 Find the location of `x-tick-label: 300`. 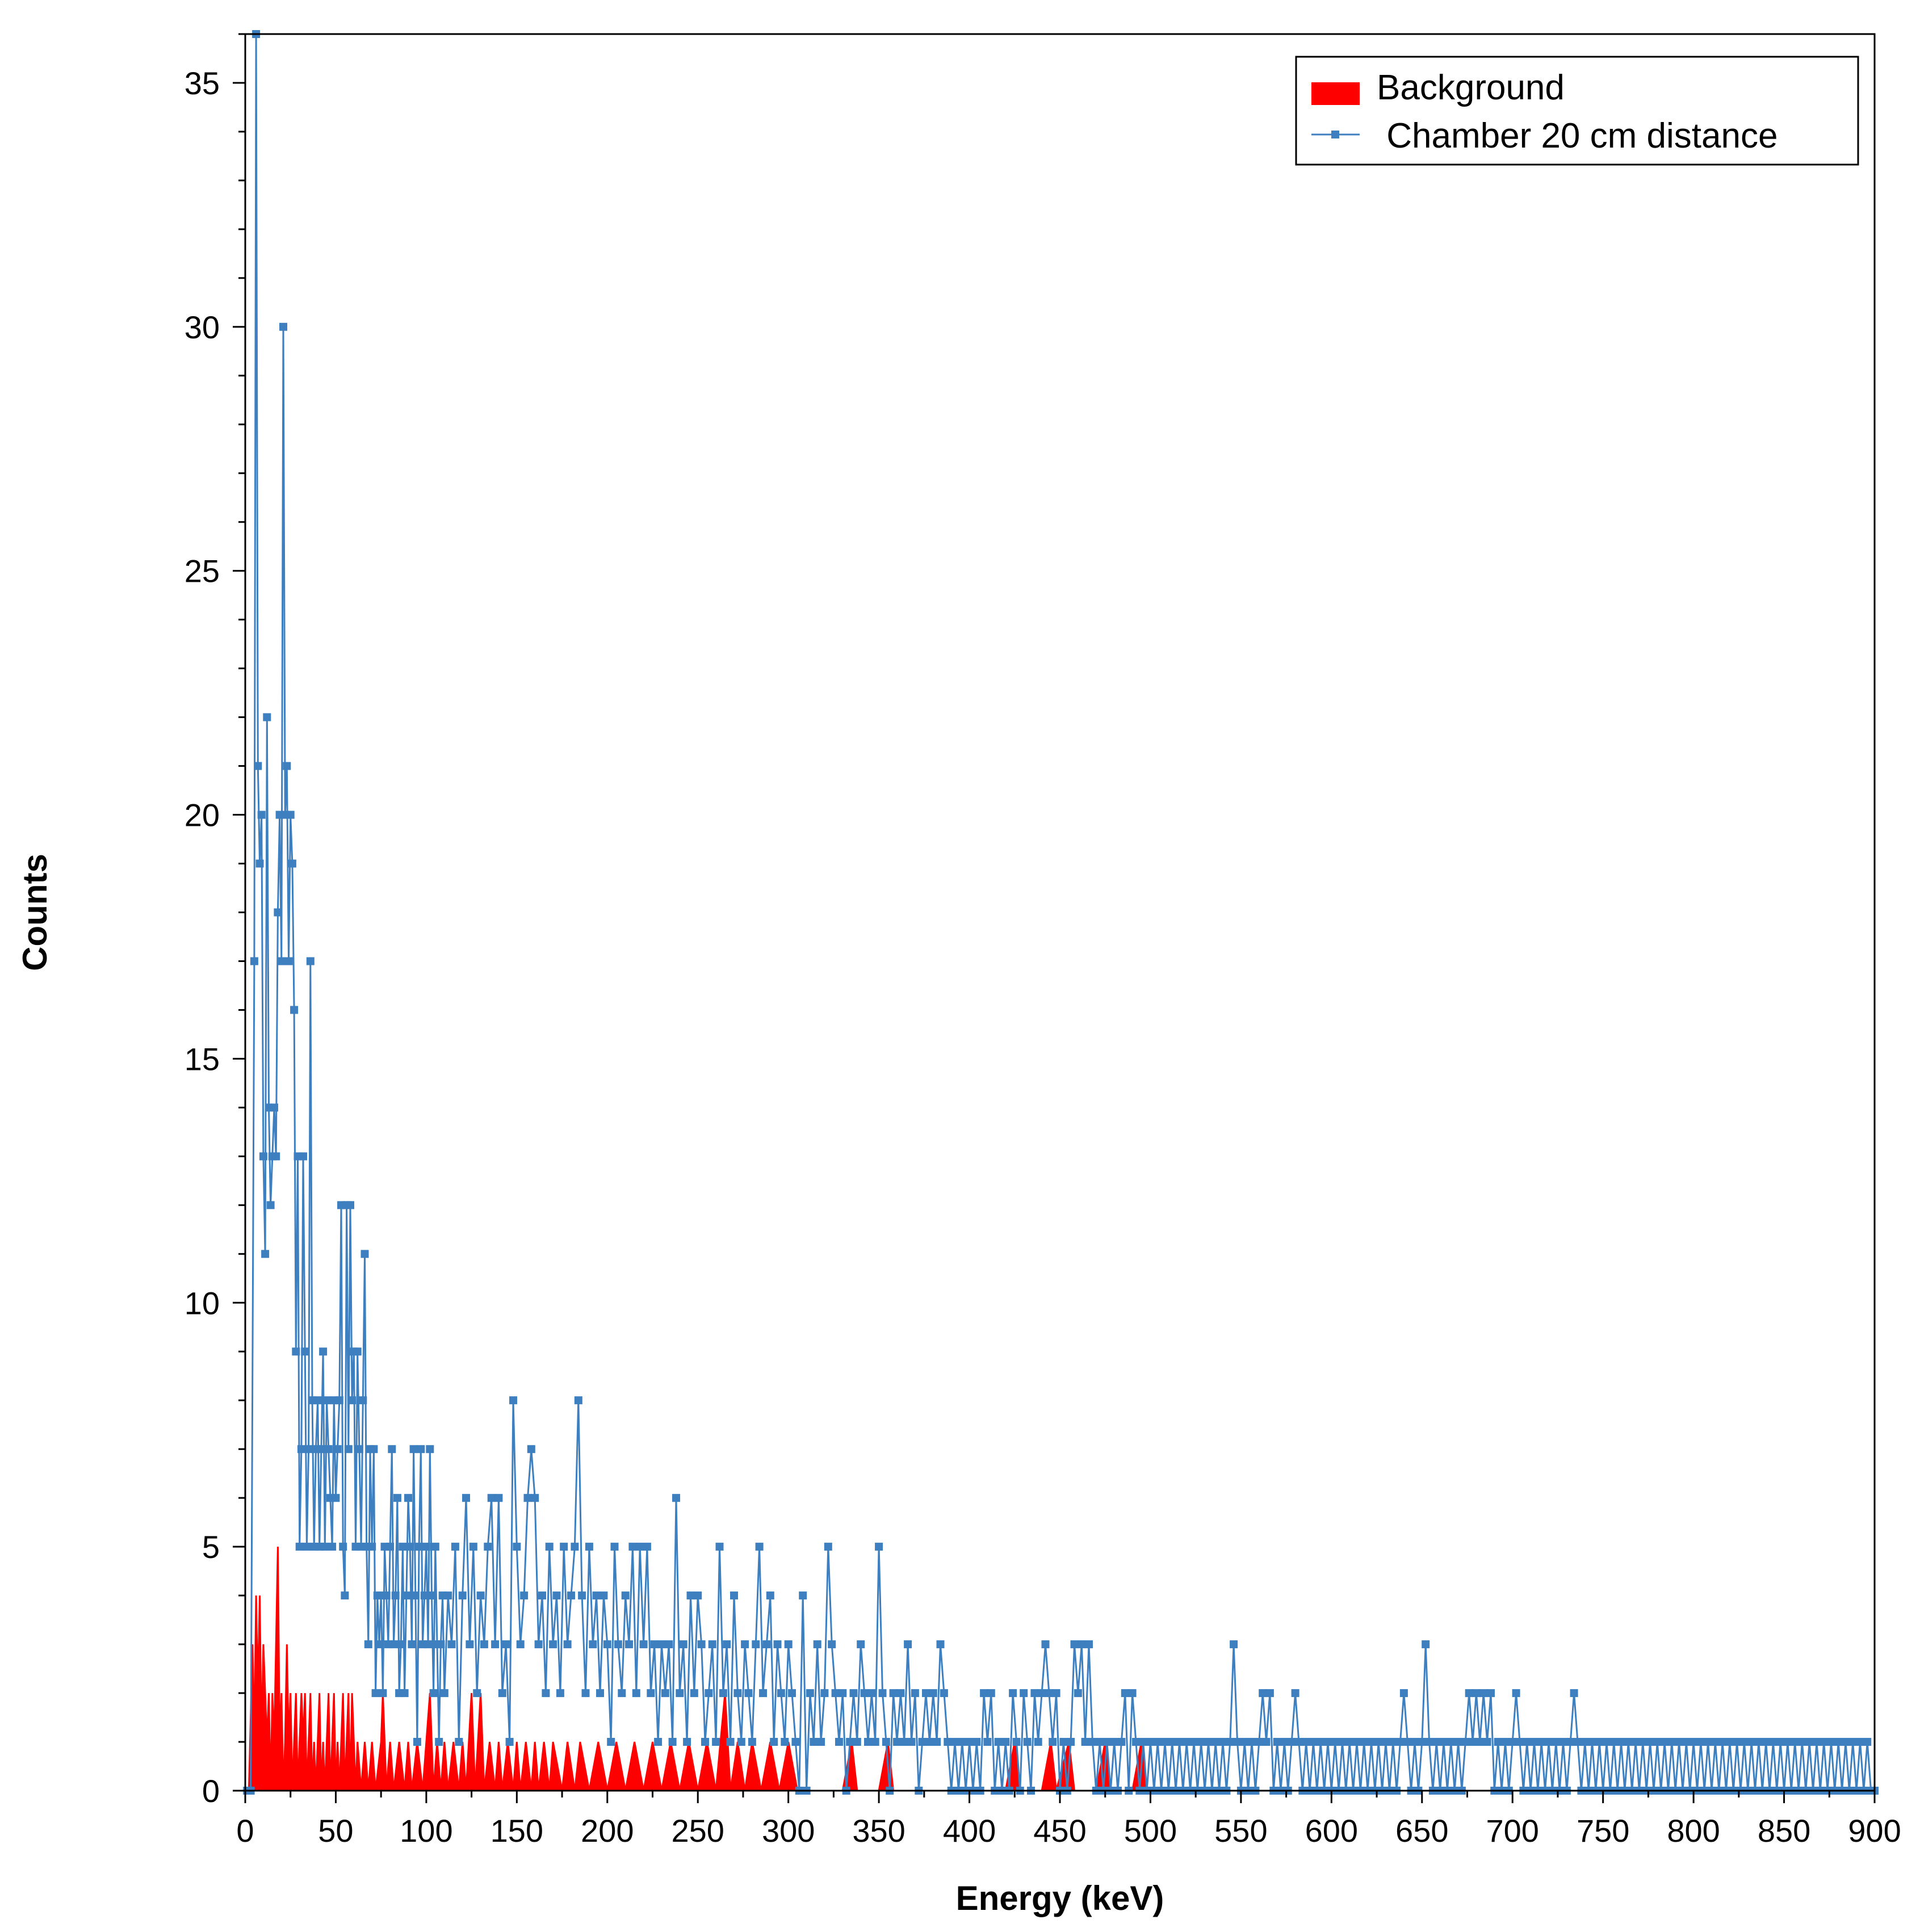

x-tick-label: 300 is located at coordinates (788, 1831).